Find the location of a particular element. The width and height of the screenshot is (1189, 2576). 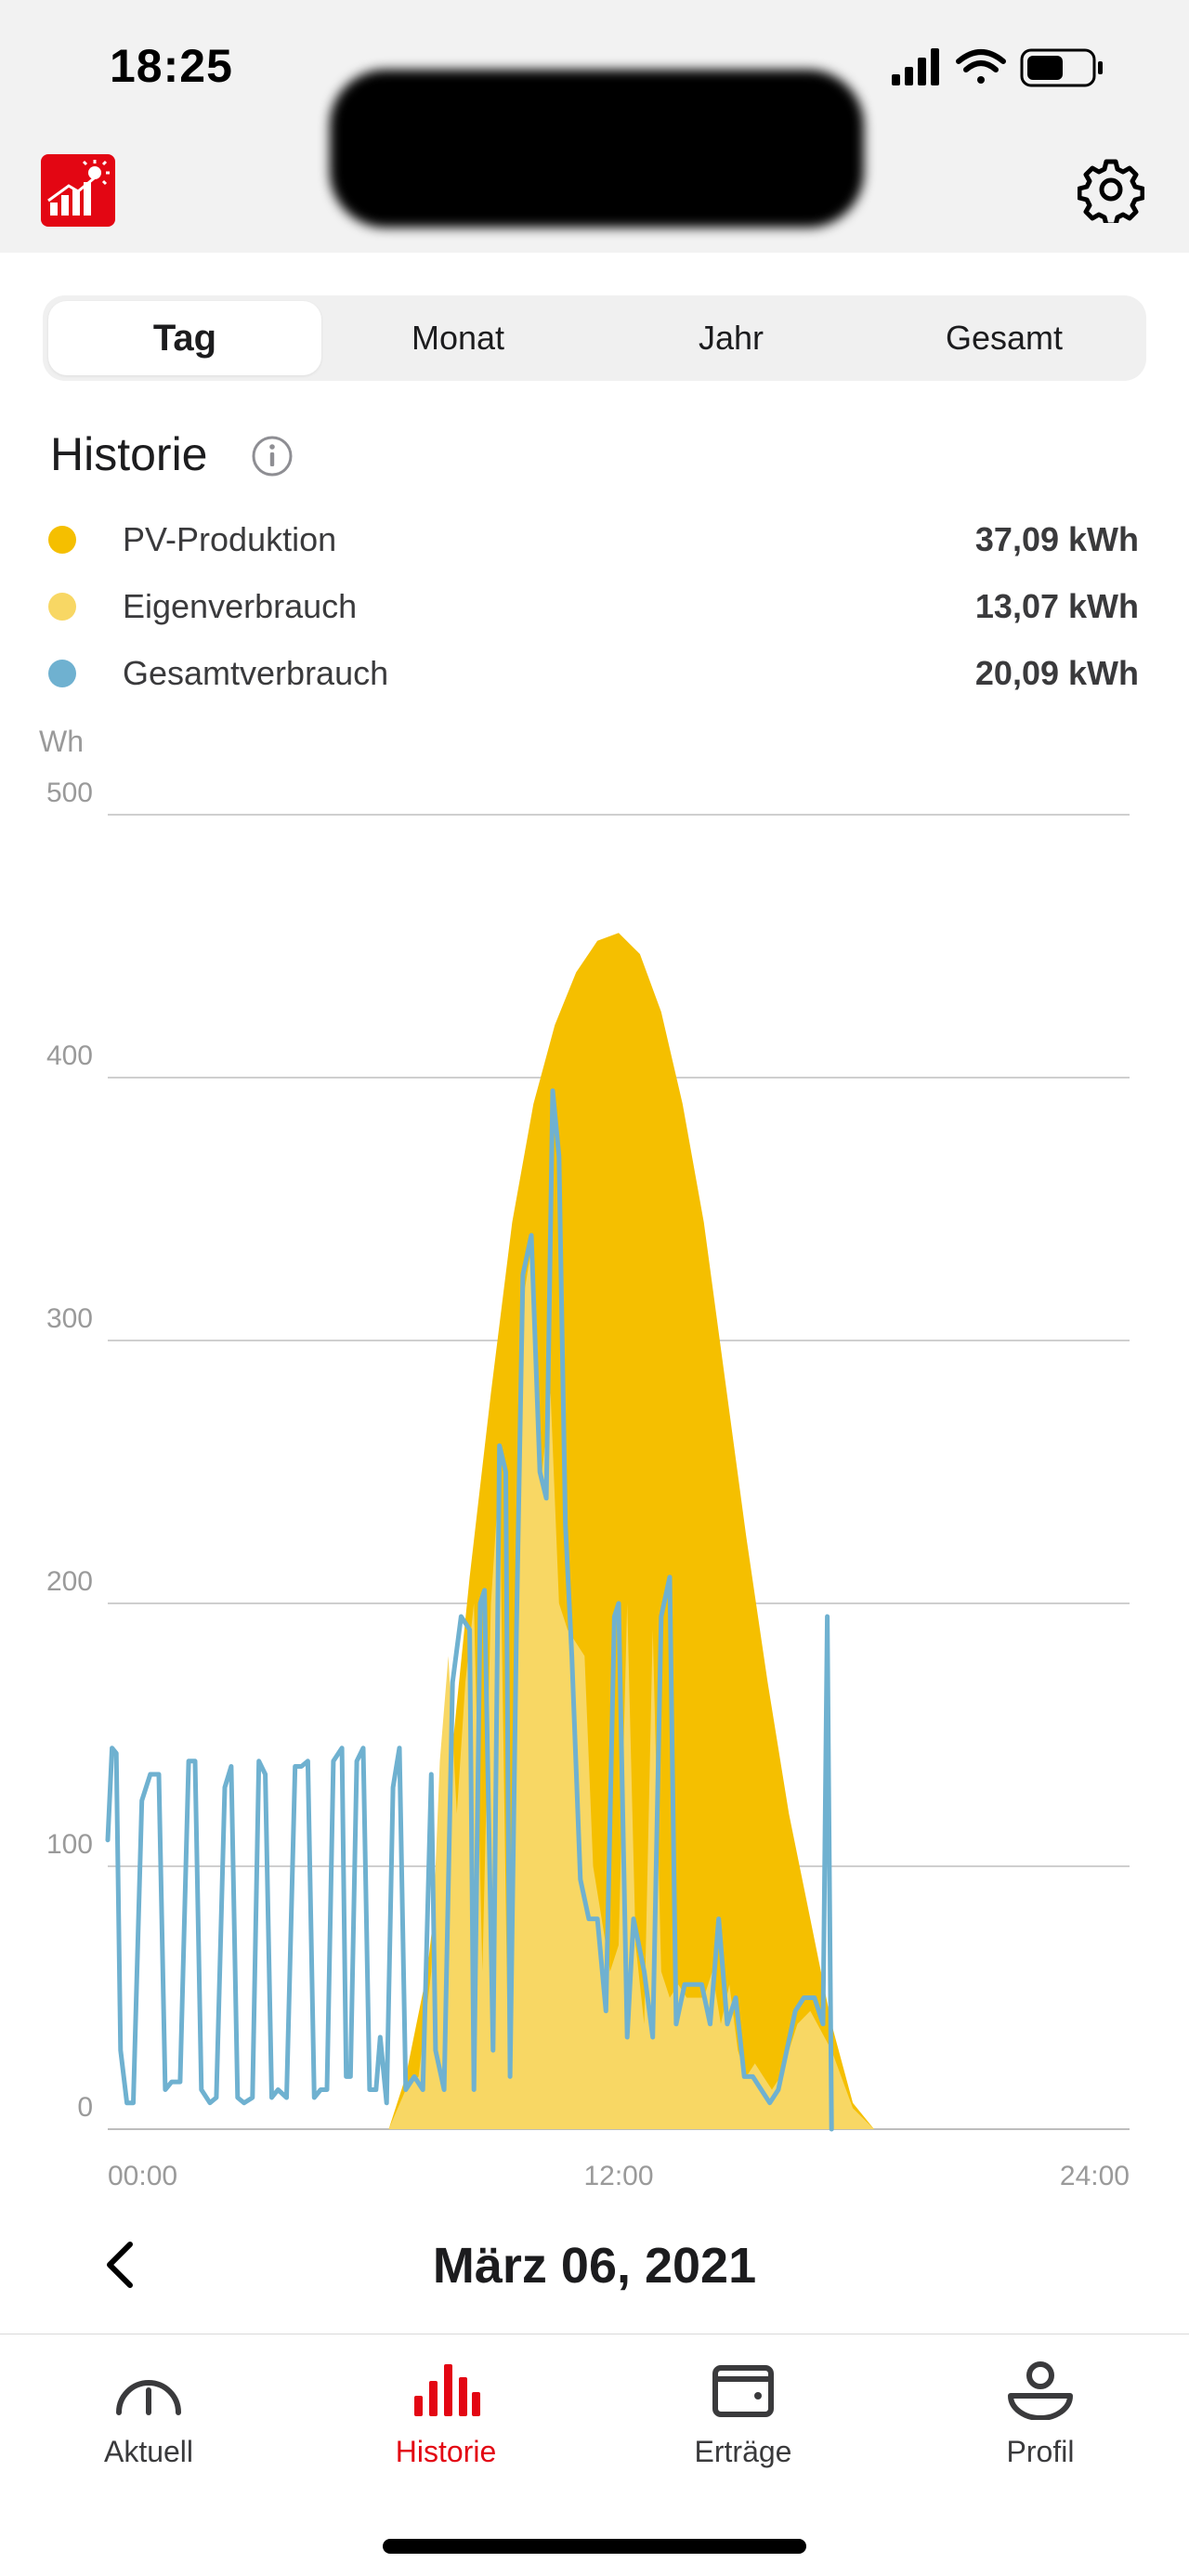

y-tick-label: 0 is located at coordinates (85, 2107).